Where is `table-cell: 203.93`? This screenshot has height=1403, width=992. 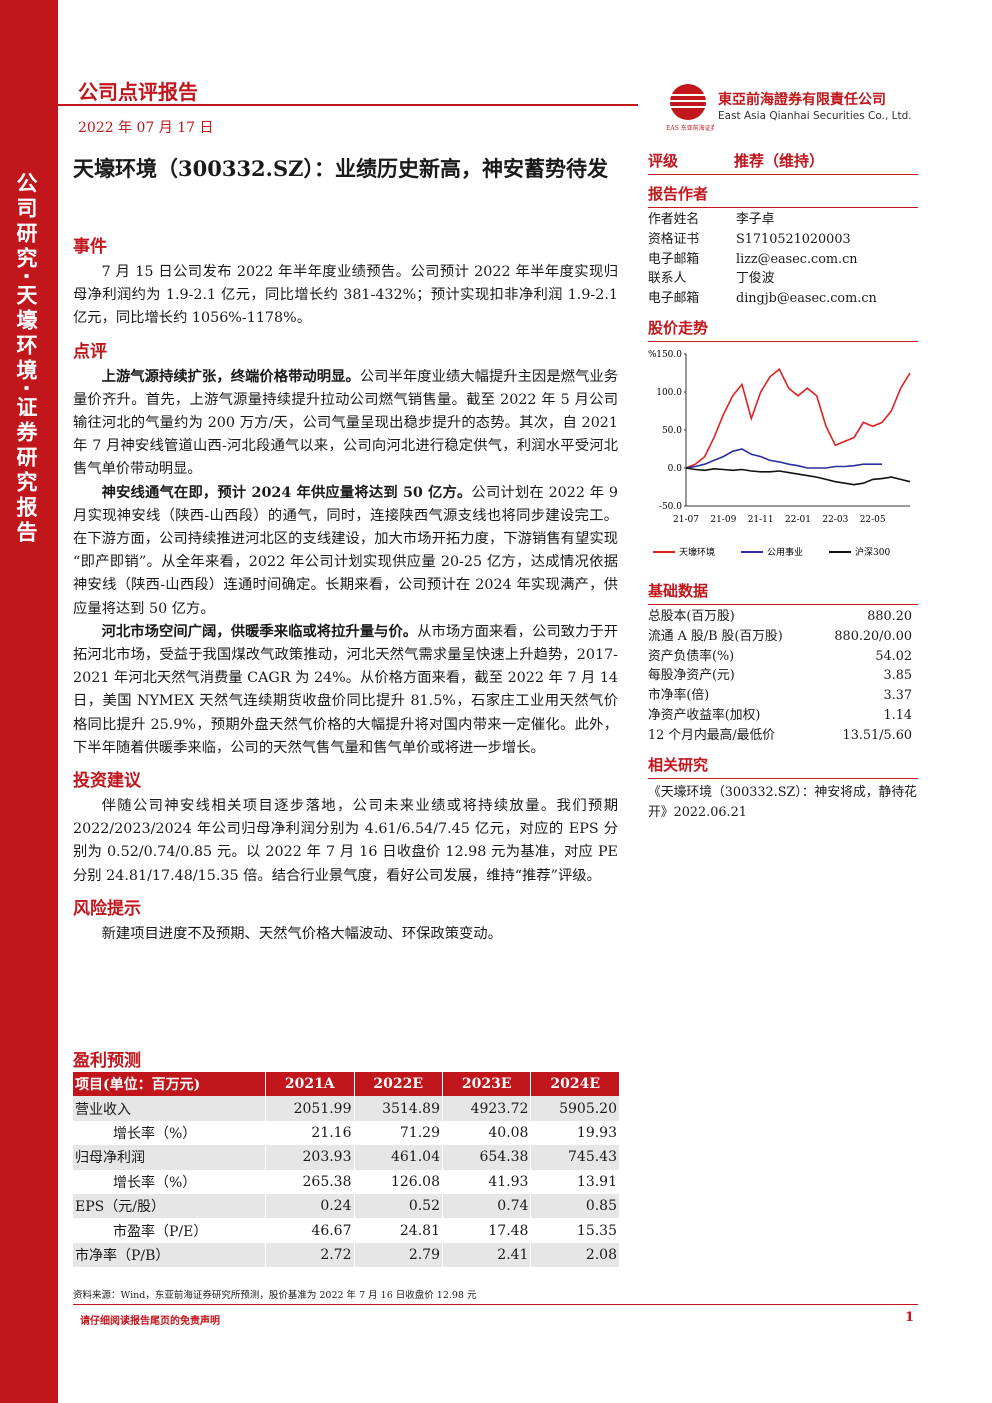
table-cell: 203.93 is located at coordinates (310, 1157).